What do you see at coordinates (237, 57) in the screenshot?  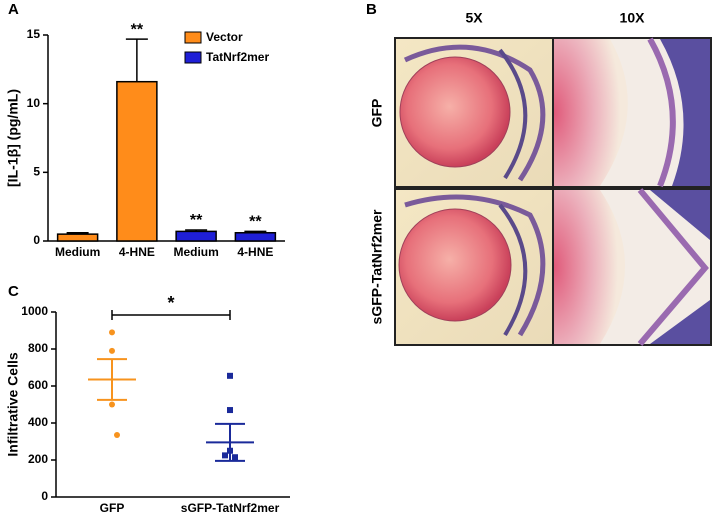 I see `legend-label: TatNrf2mer` at bounding box center [237, 57].